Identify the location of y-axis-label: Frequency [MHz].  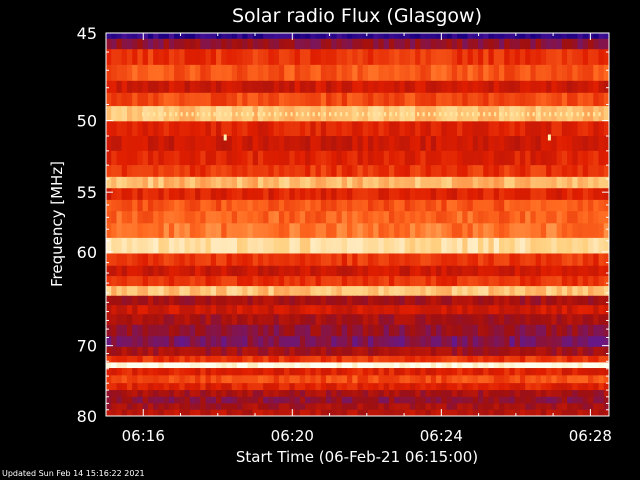
(57, 224).